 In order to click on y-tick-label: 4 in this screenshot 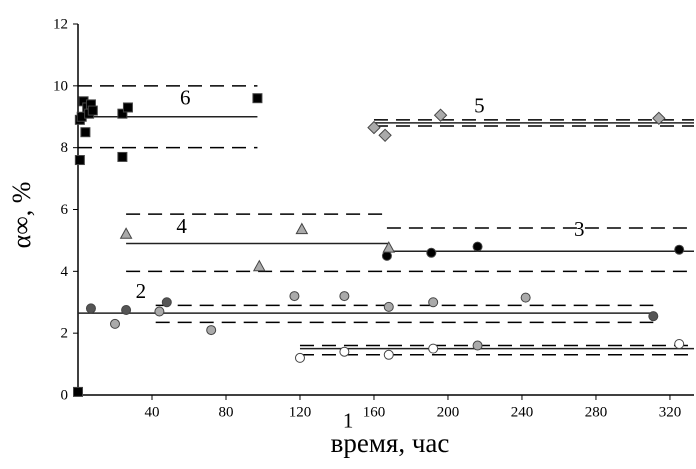, I will do `click(65, 272)`.